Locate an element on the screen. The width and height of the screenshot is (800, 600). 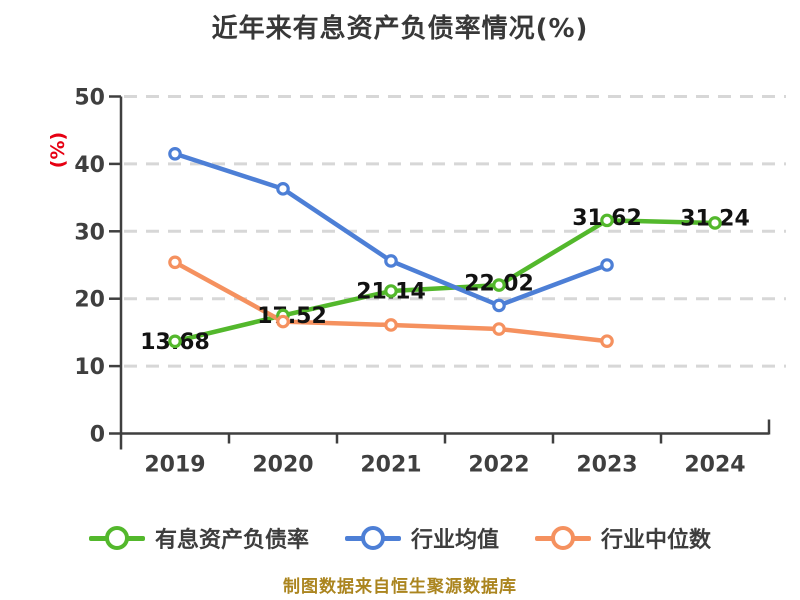
svg-text: 17.52 is located at coordinates (292, 316).